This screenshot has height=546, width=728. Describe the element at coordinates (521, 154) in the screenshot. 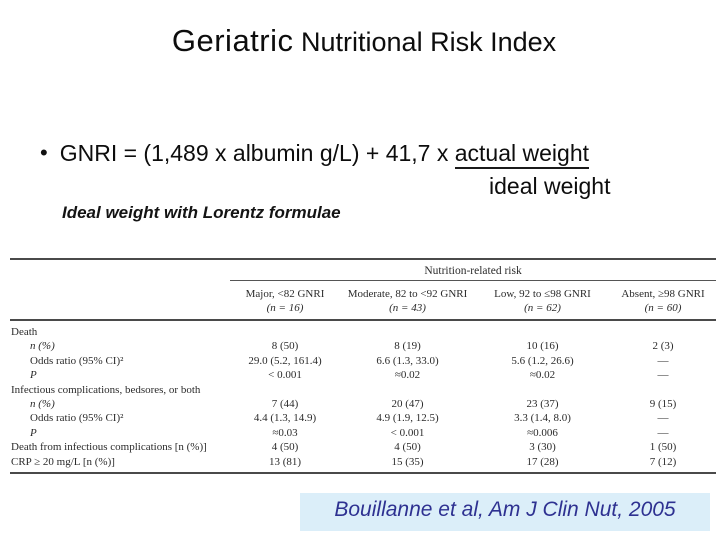

I see `formula-numerator: actual weight` at that location.